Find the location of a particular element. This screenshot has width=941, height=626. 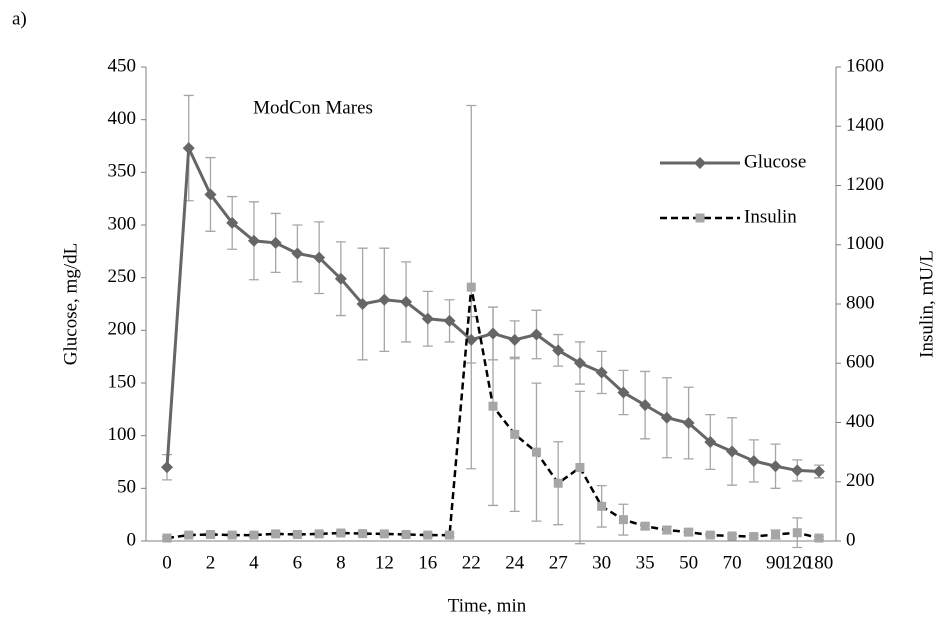

y-tick-label: 50 is located at coordinates (126, 487).